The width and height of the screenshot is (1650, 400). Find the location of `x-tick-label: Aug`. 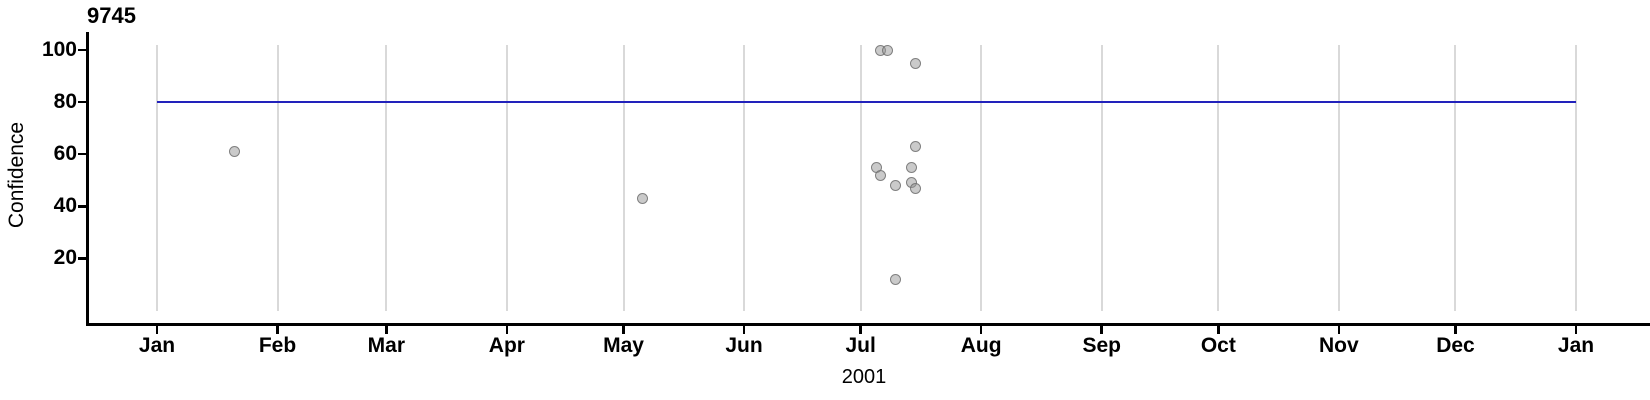

x-tick-label: Aug is located at coordinates (981, 345).